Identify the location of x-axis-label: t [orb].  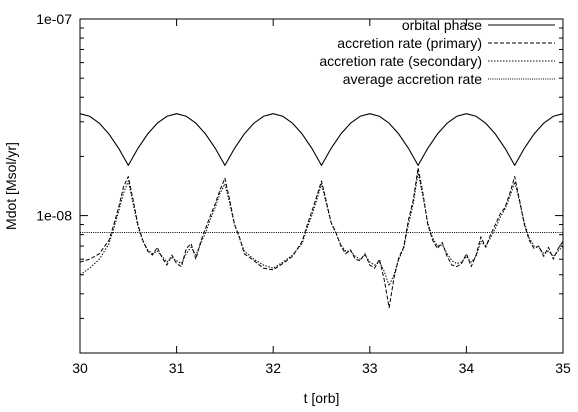
(322, 398).